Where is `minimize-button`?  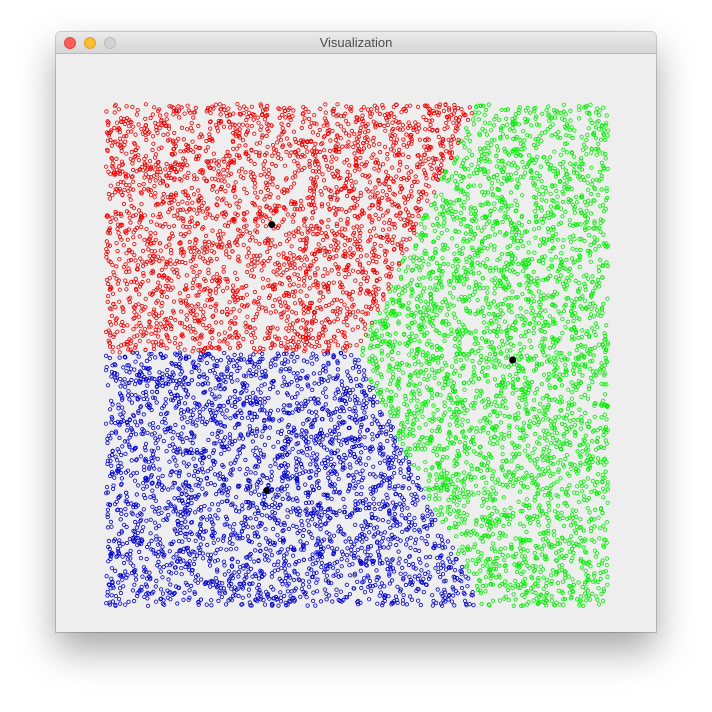
minimize-button is located at coordinates (90, 43).